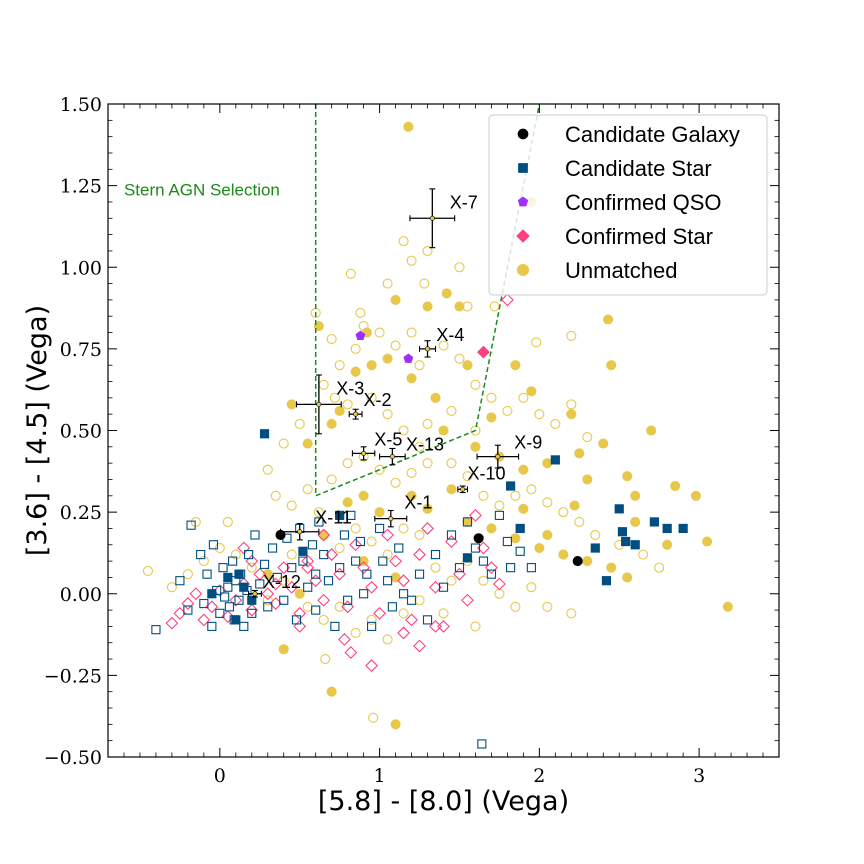  I want to click on y-tick-label: 1.00, so click(81, 268).